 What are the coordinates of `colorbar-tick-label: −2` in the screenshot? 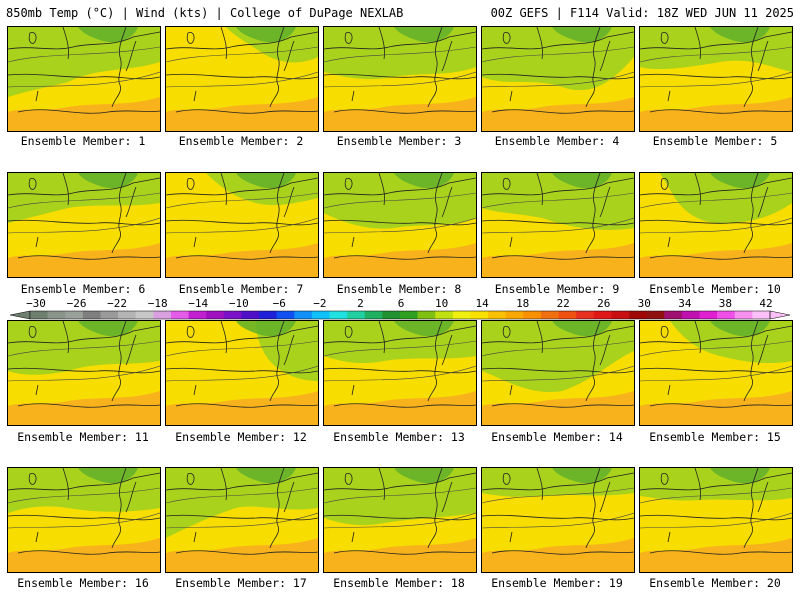 It's located at (319, 303).